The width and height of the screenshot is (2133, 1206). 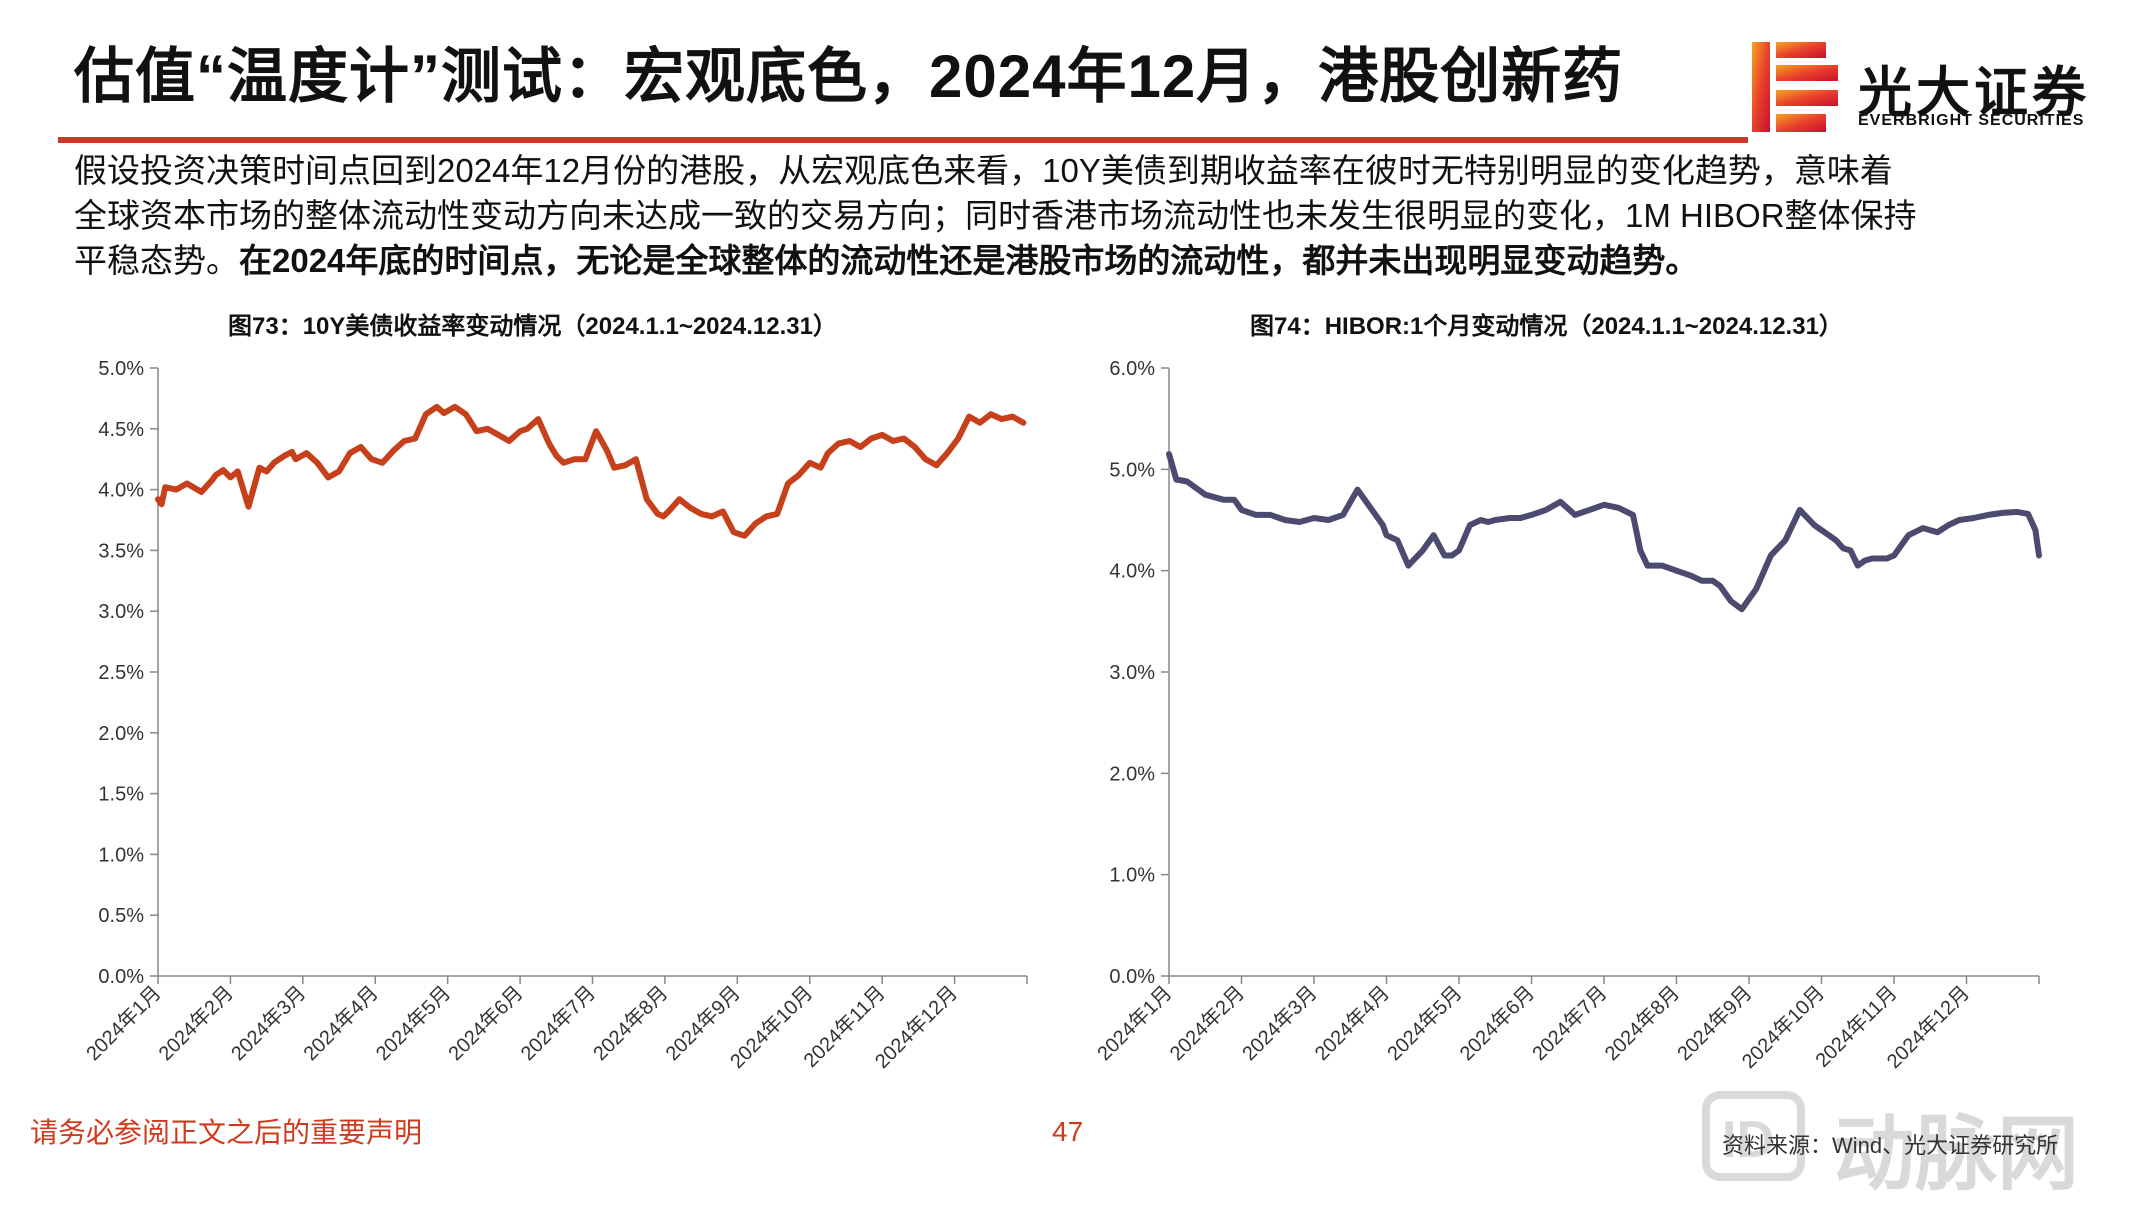 I want to click on watermark-text: 动脉网, so click(x=1956, y=1154).